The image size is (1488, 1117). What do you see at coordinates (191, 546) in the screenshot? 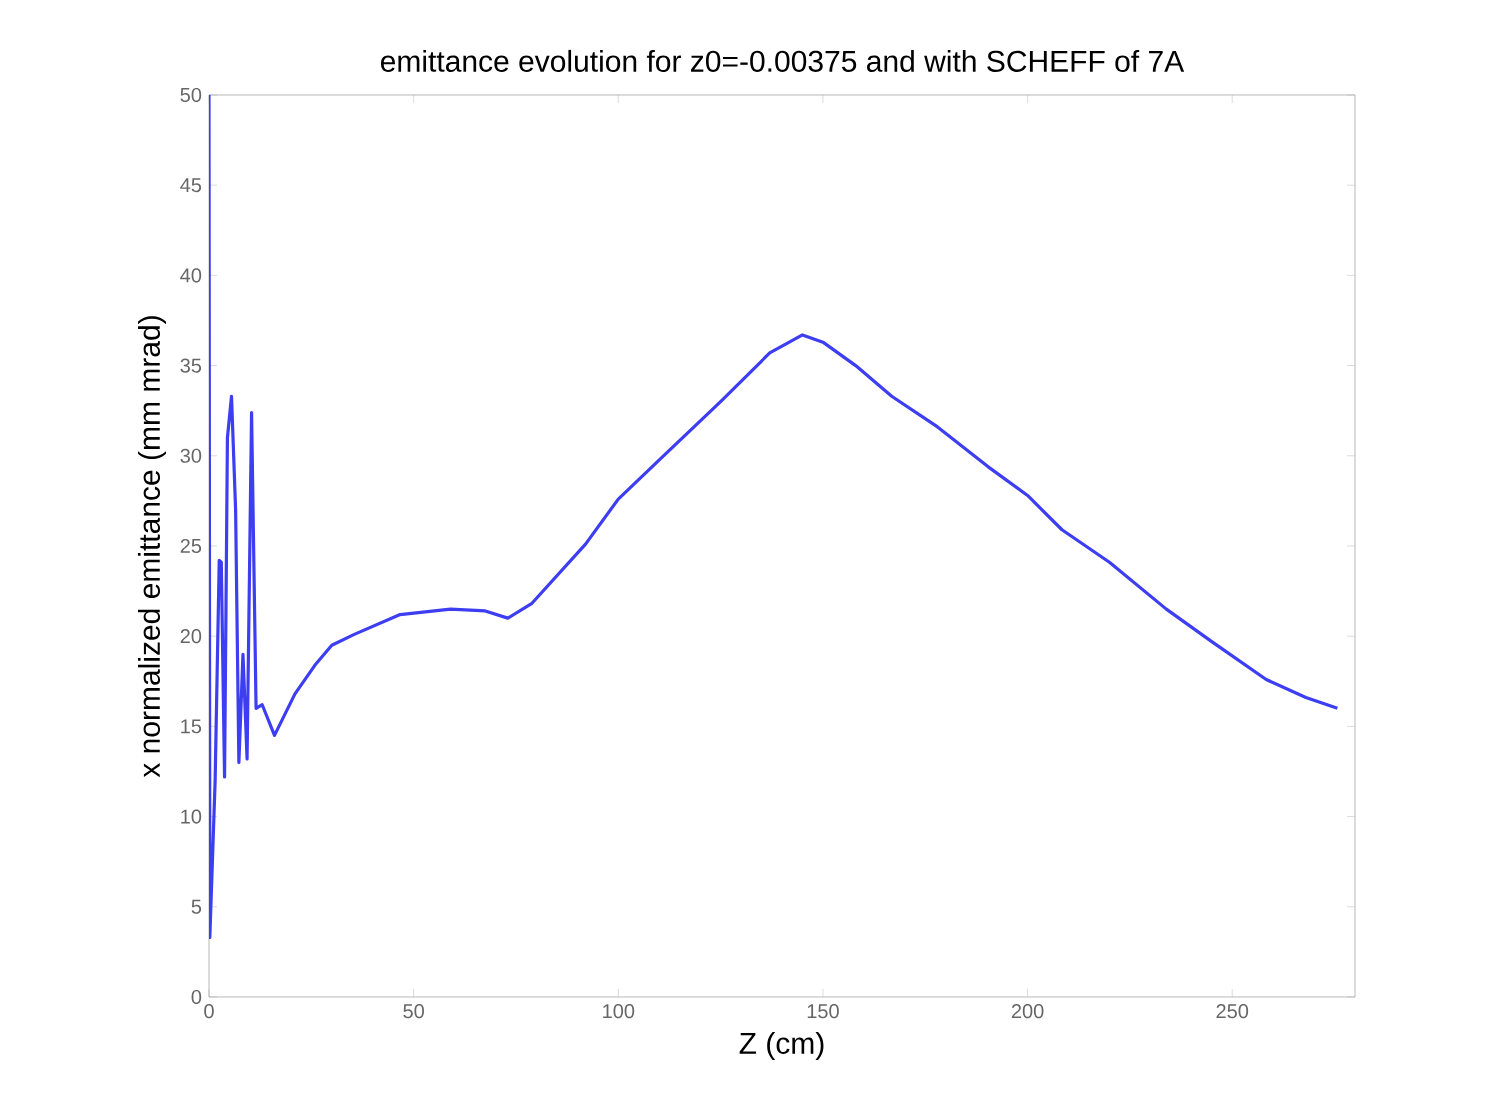
I see `y-tick-label: 25` at bounding box center [191, 546].